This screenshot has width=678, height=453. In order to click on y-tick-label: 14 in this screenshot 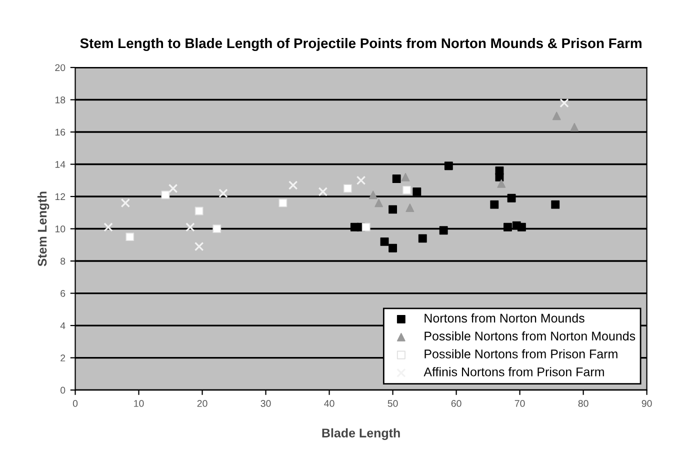, I will do `click(60, 164)`.